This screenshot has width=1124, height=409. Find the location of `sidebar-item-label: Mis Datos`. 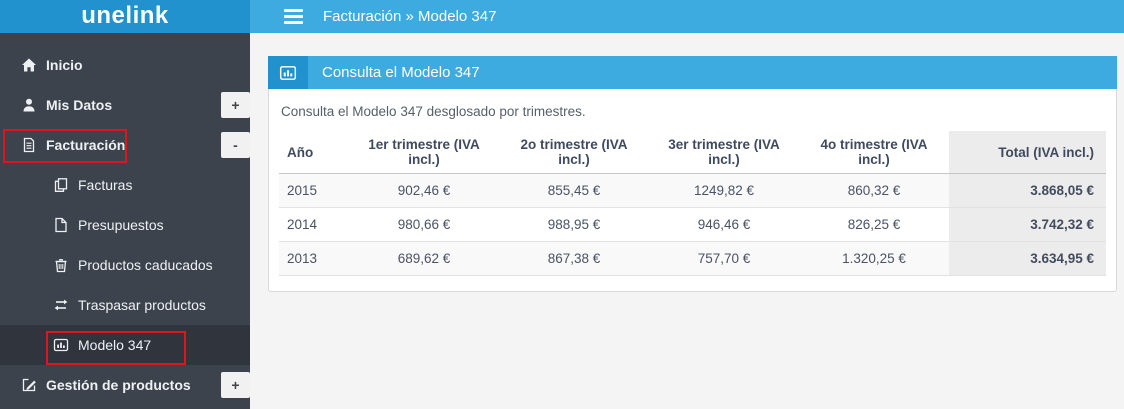

sidebar-item-label: Mis Datos is located at coordinates (79, 105).